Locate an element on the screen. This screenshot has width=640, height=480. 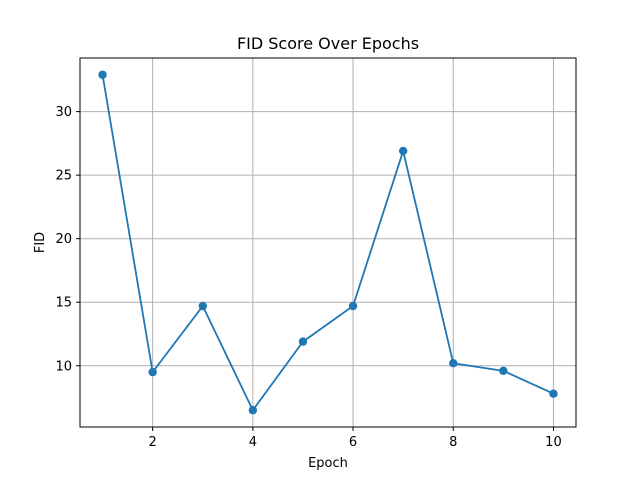
y-tick-label: 15 is located at coordinates (63, 303).